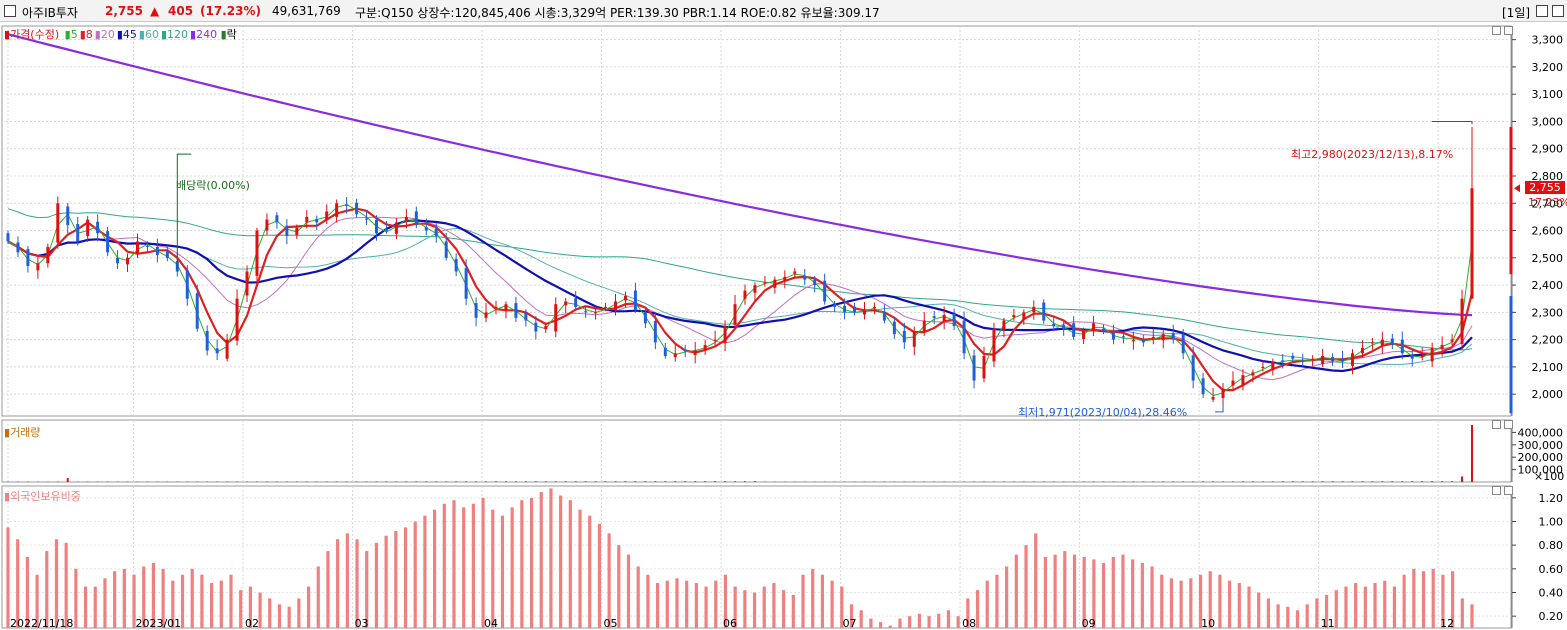 This screenshot has height=630, width=1567. What do you see at coordinates (231, 34) in the screenshot?
I see `ex-legend-label: 락` at bounding box center [231, 34].